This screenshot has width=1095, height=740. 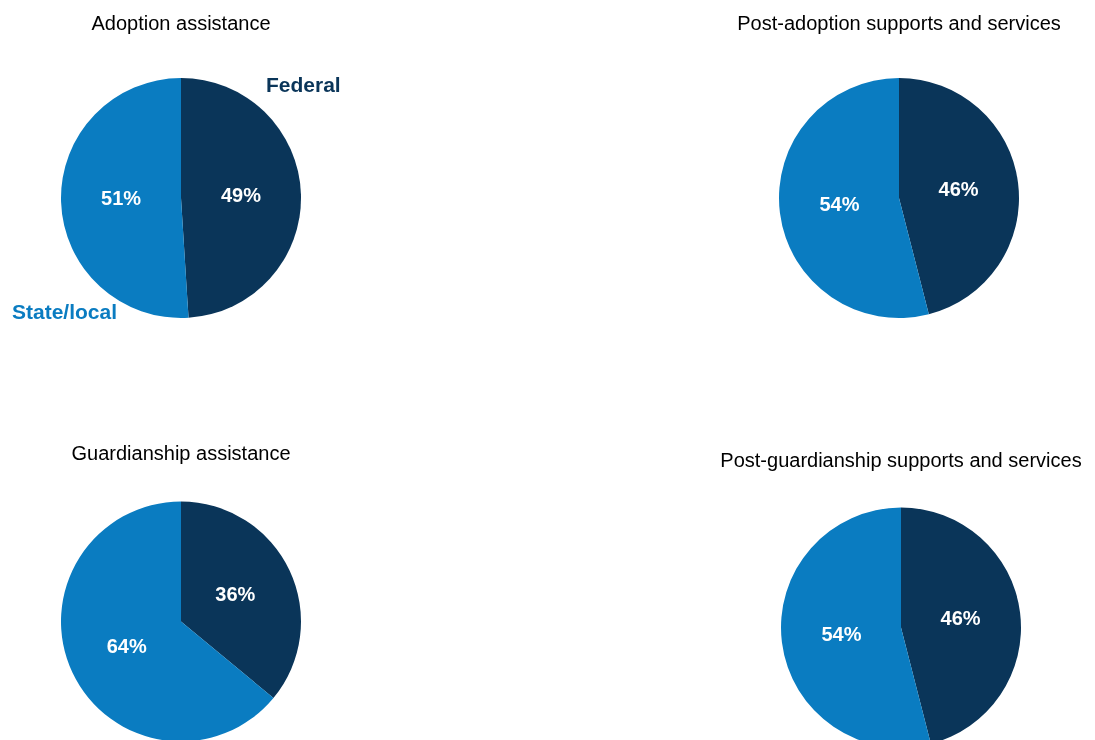 I want to click on data-label: 51%, so click(x=121, y=198).